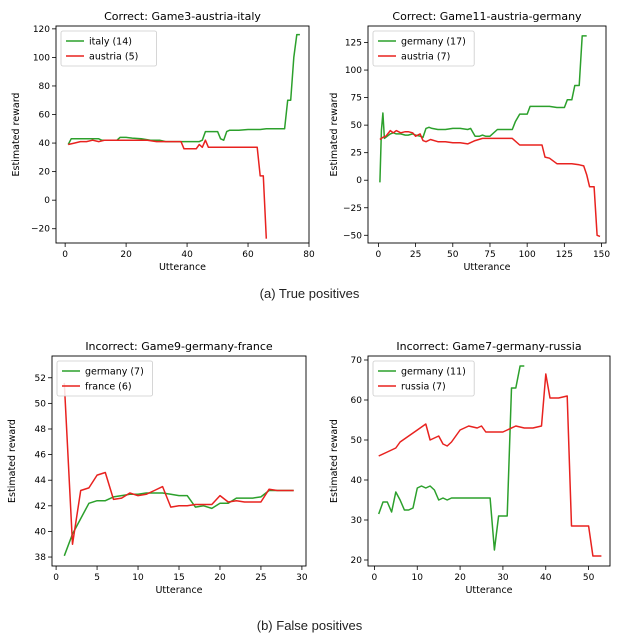 This screenshot has width=619, height=641. I want to click on legend-label: germany (17), so click(433, 42).